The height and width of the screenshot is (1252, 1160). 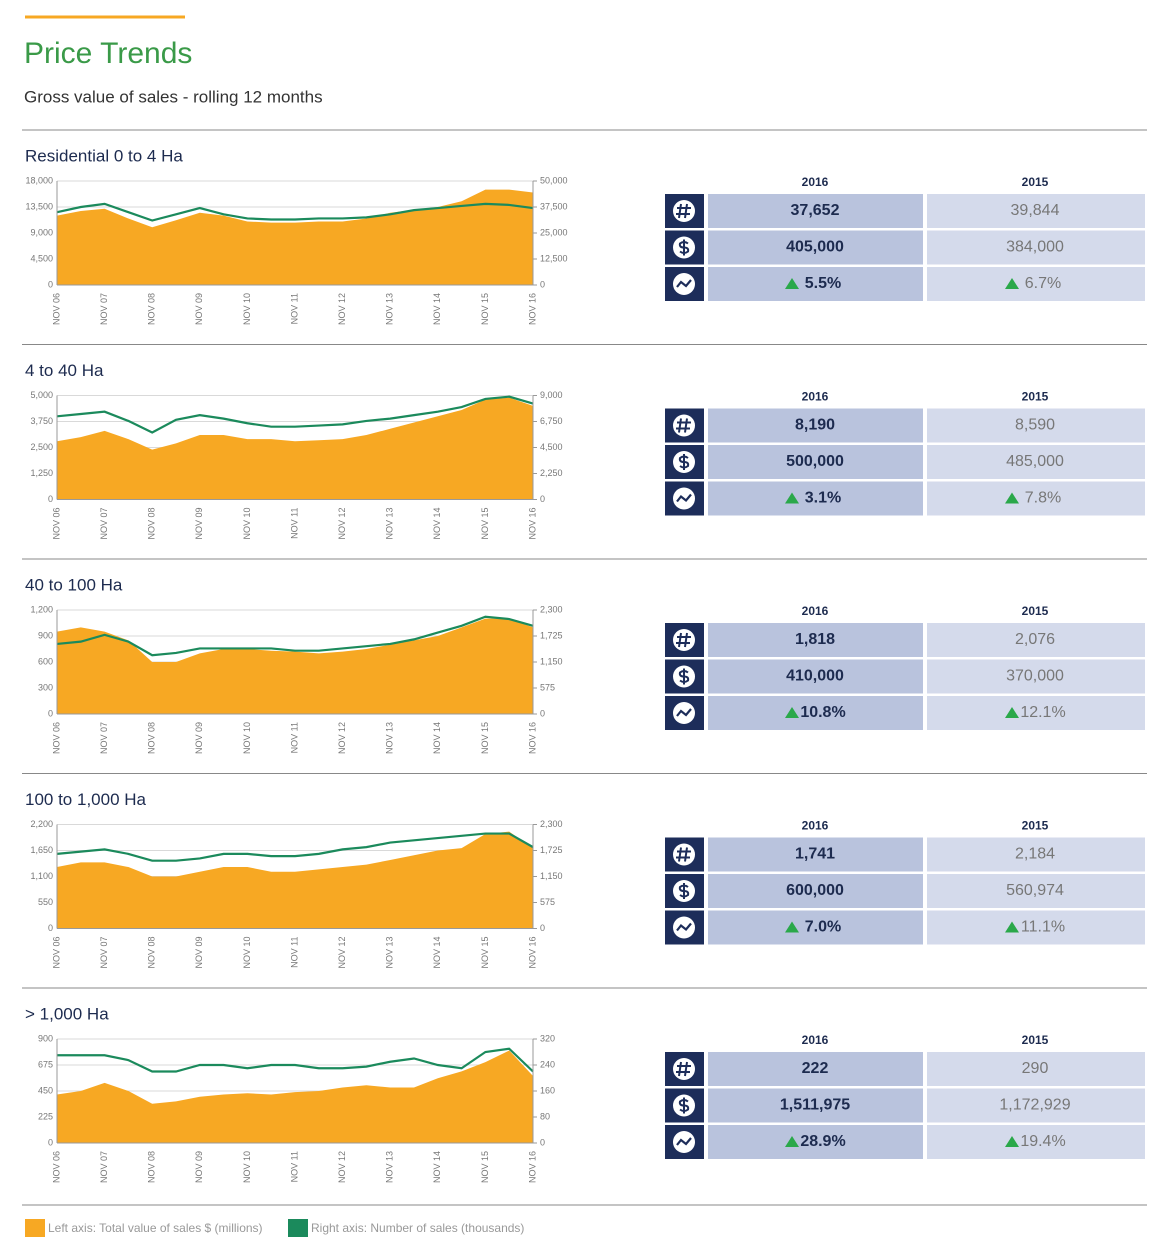 I want to click on y-tick-label: 600, so click(x=45, y=661).